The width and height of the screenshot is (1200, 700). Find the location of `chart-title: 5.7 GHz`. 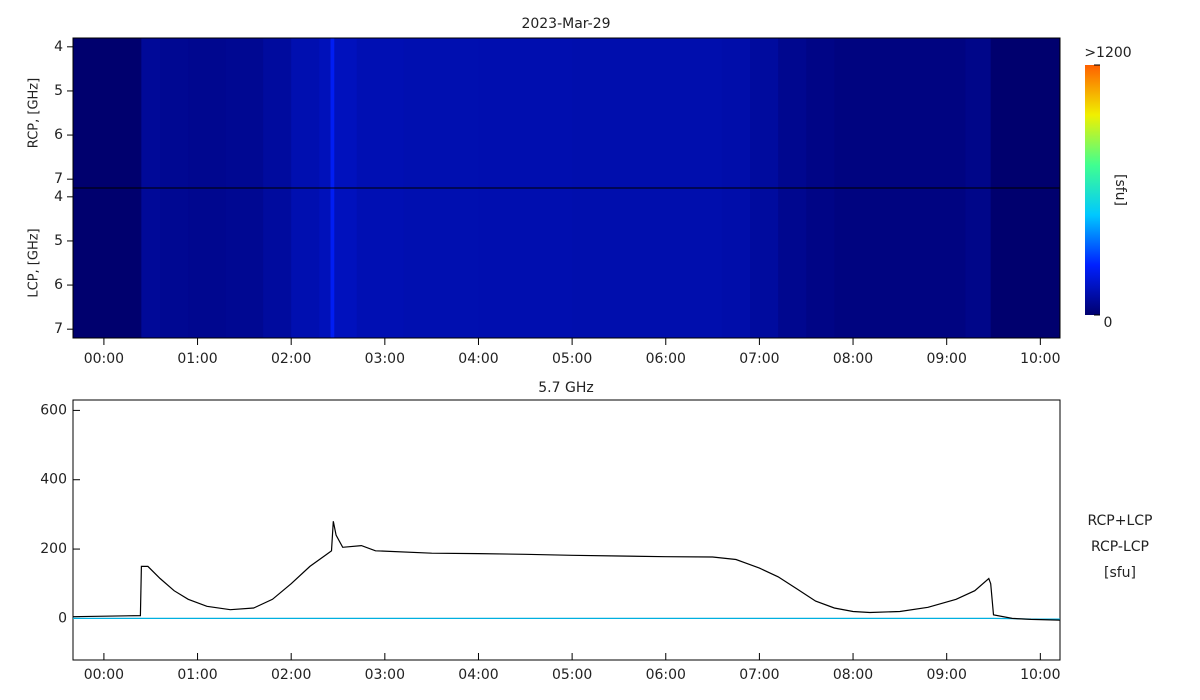

chart-title: 5.7 GHz is located at coordinates (565, 388).